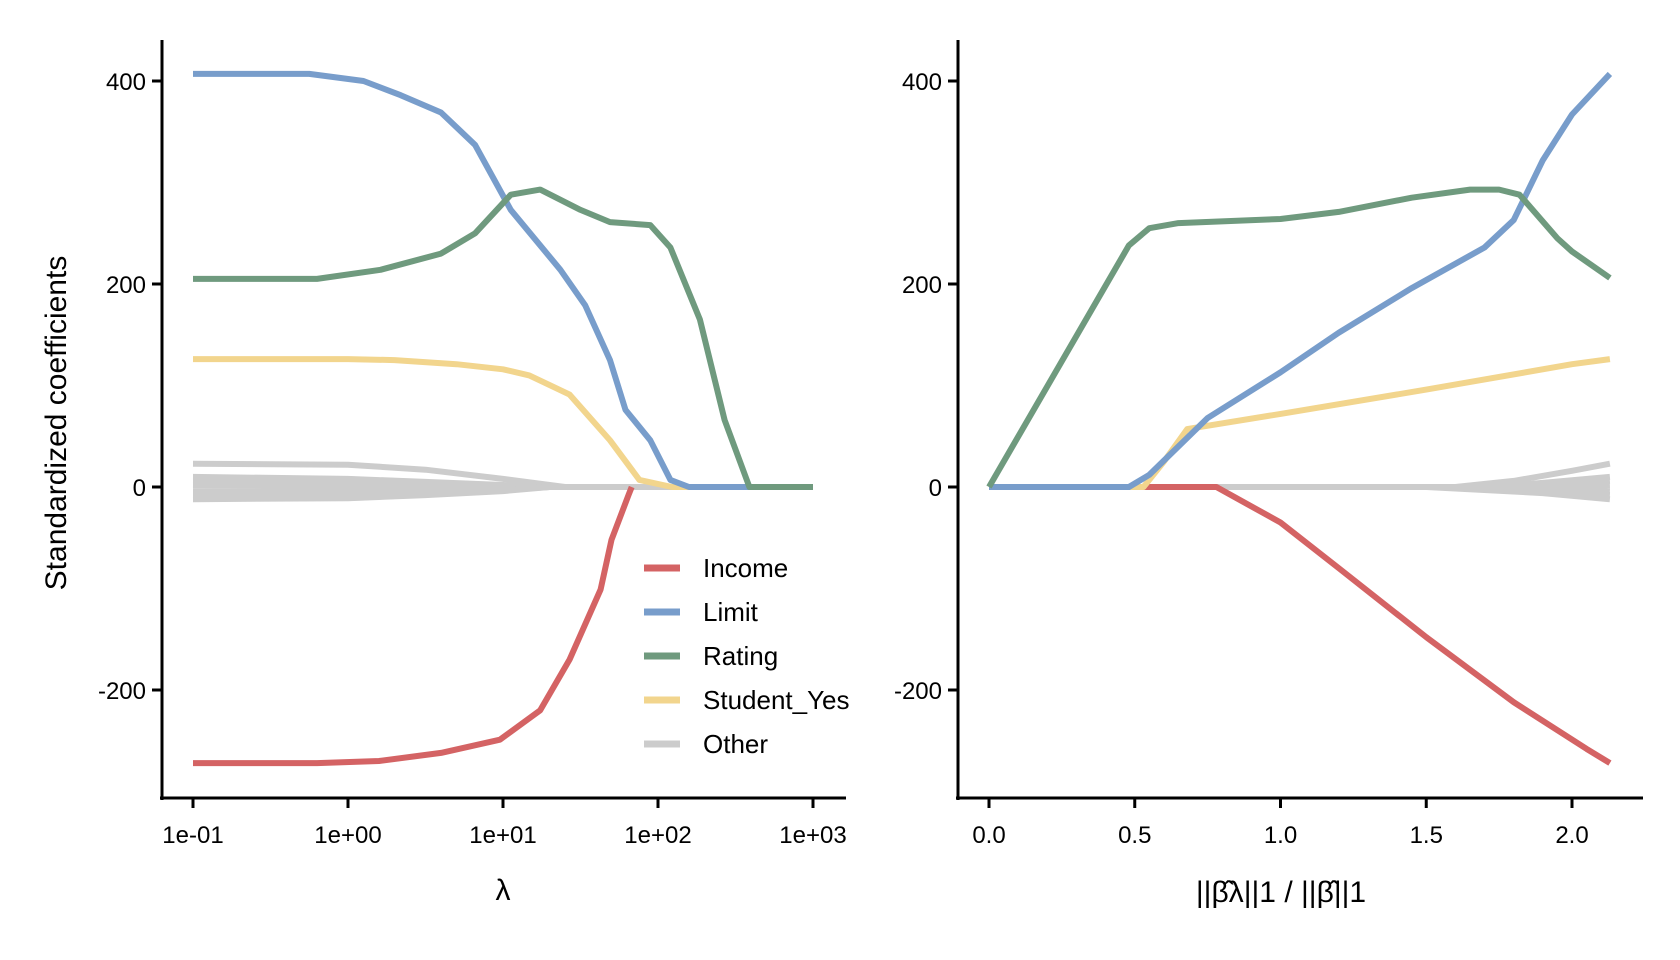  I want to click on right-y-tick-label: 0, so click(935, 488).